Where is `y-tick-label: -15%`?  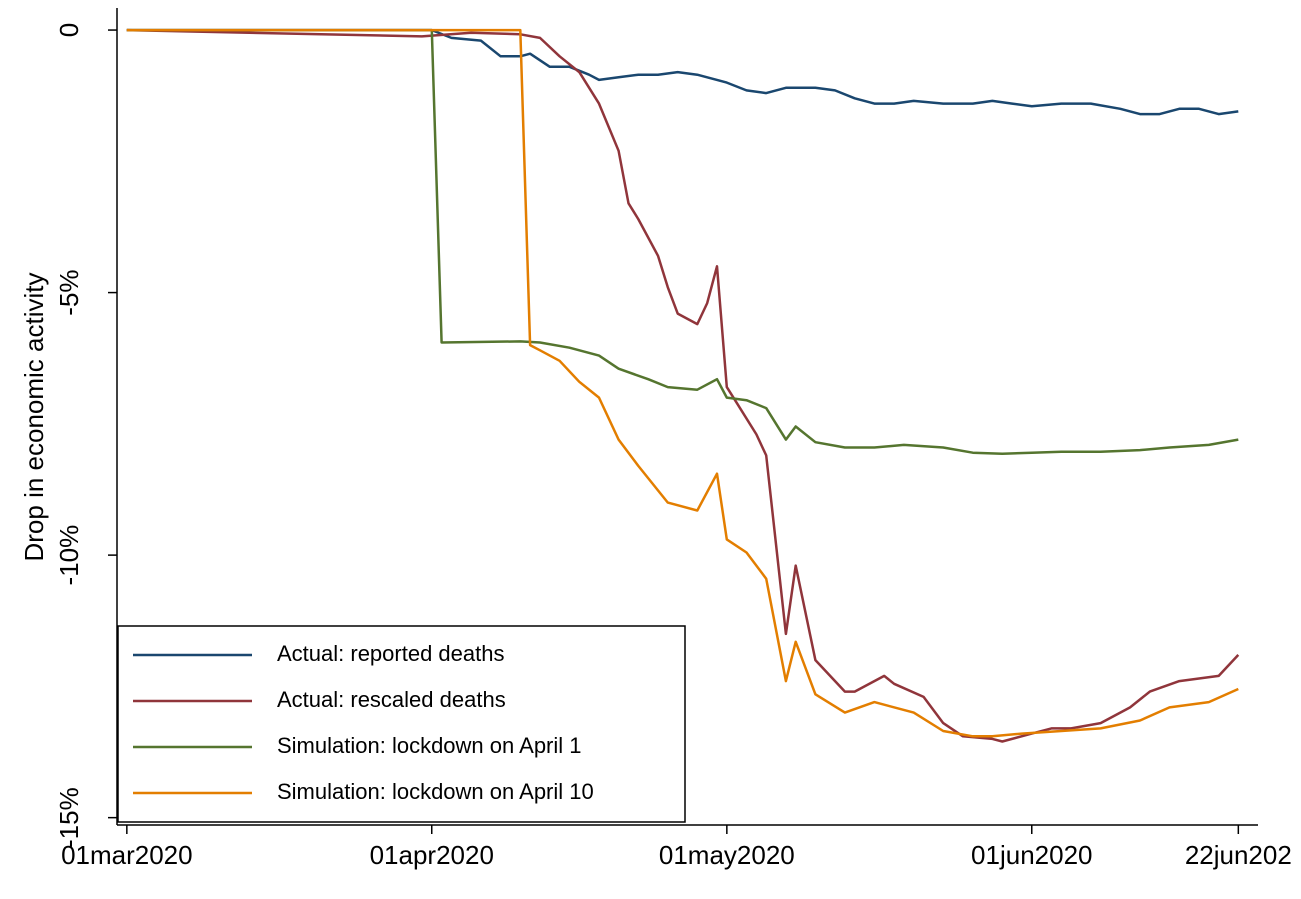 y-tick-label: -15% is located at coordinates (69, 817).